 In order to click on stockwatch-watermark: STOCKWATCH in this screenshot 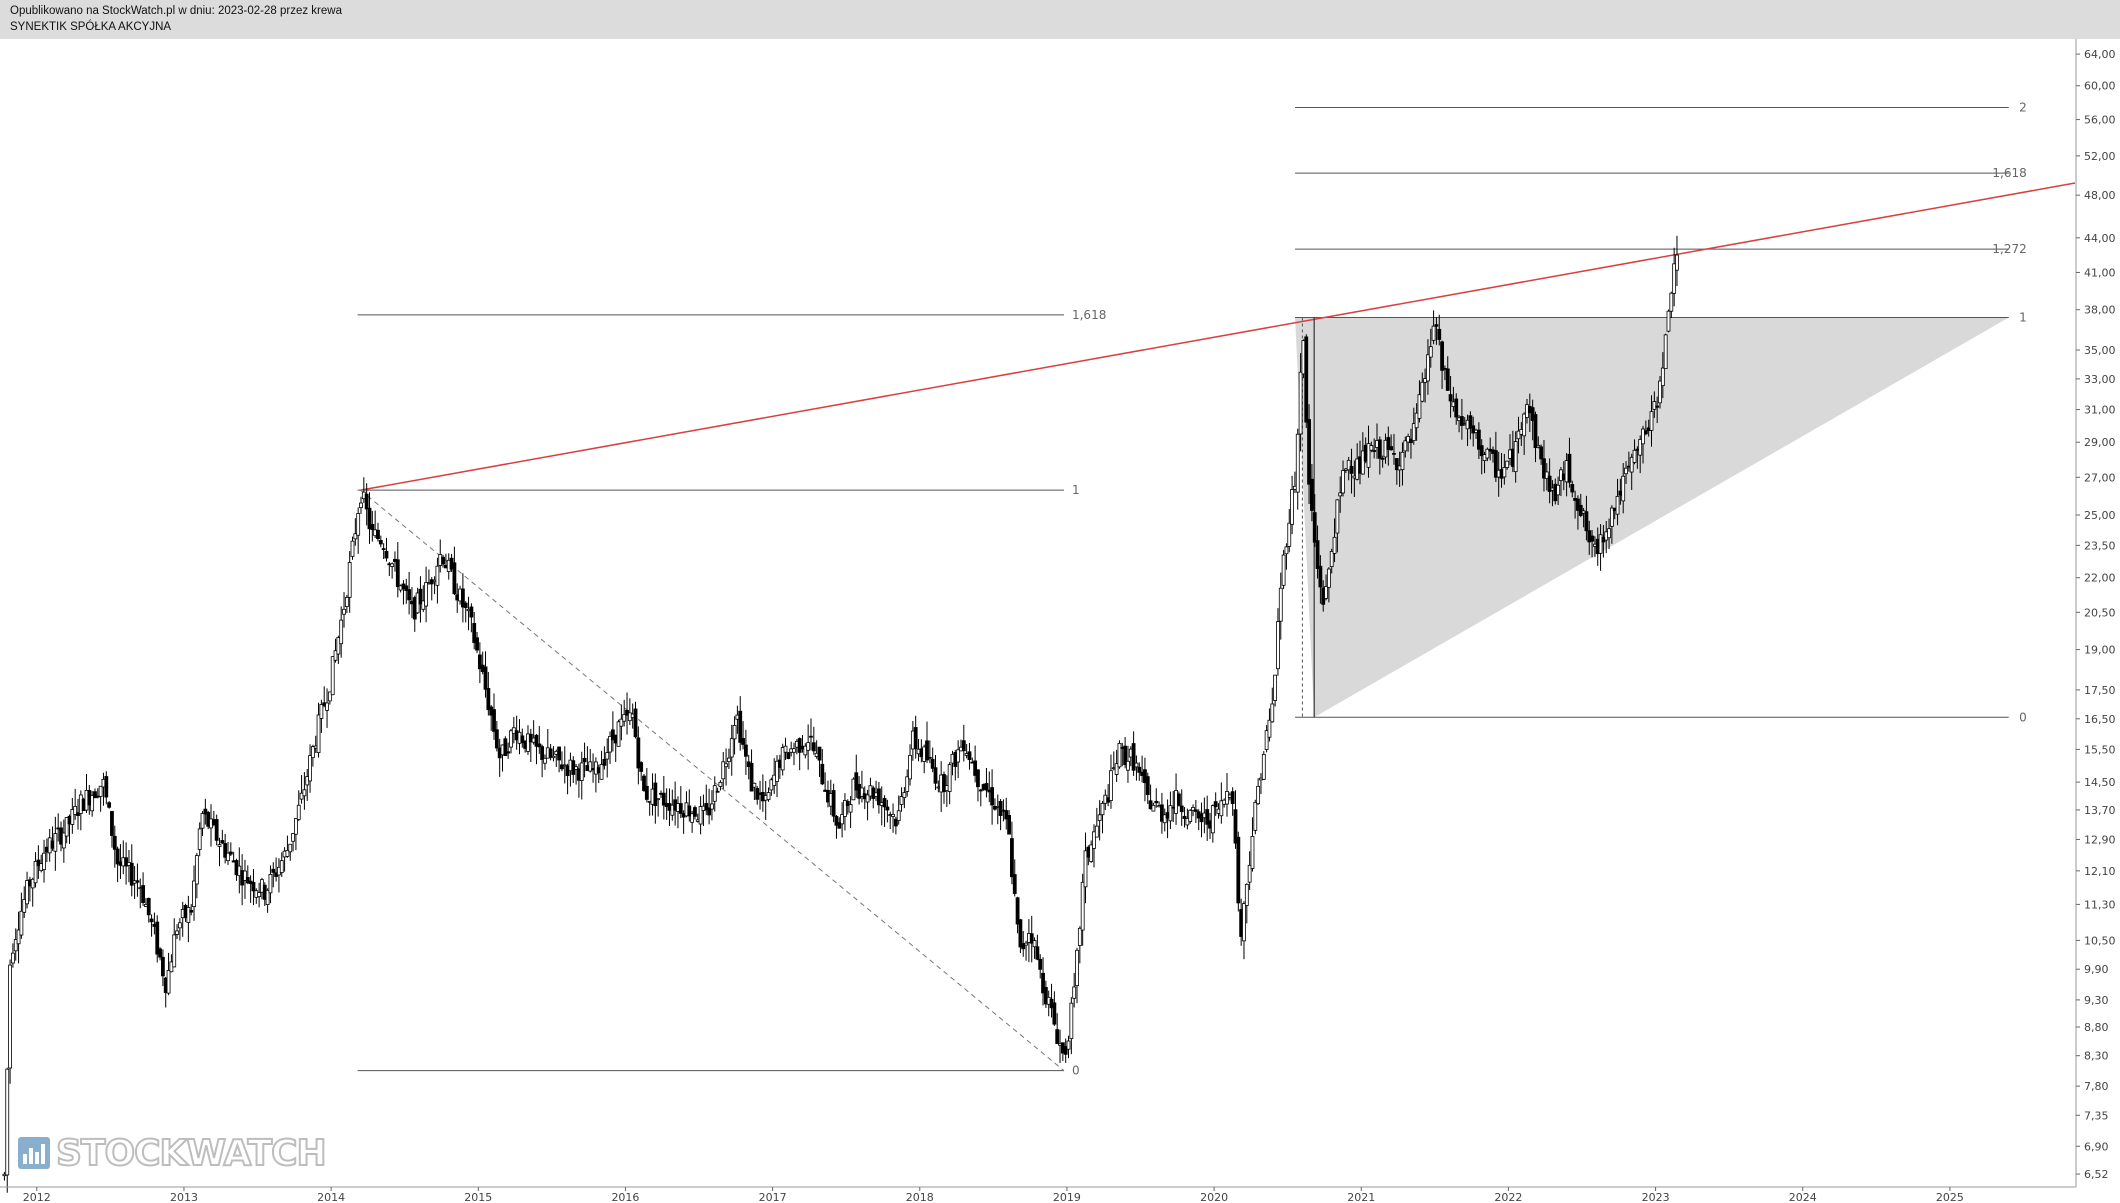, I will do `click(173, 1153)`.